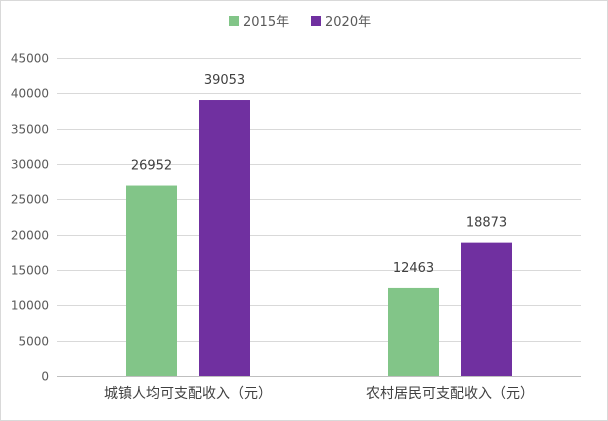  I want to click on y-tick-label: 45000, so click(30, 59).